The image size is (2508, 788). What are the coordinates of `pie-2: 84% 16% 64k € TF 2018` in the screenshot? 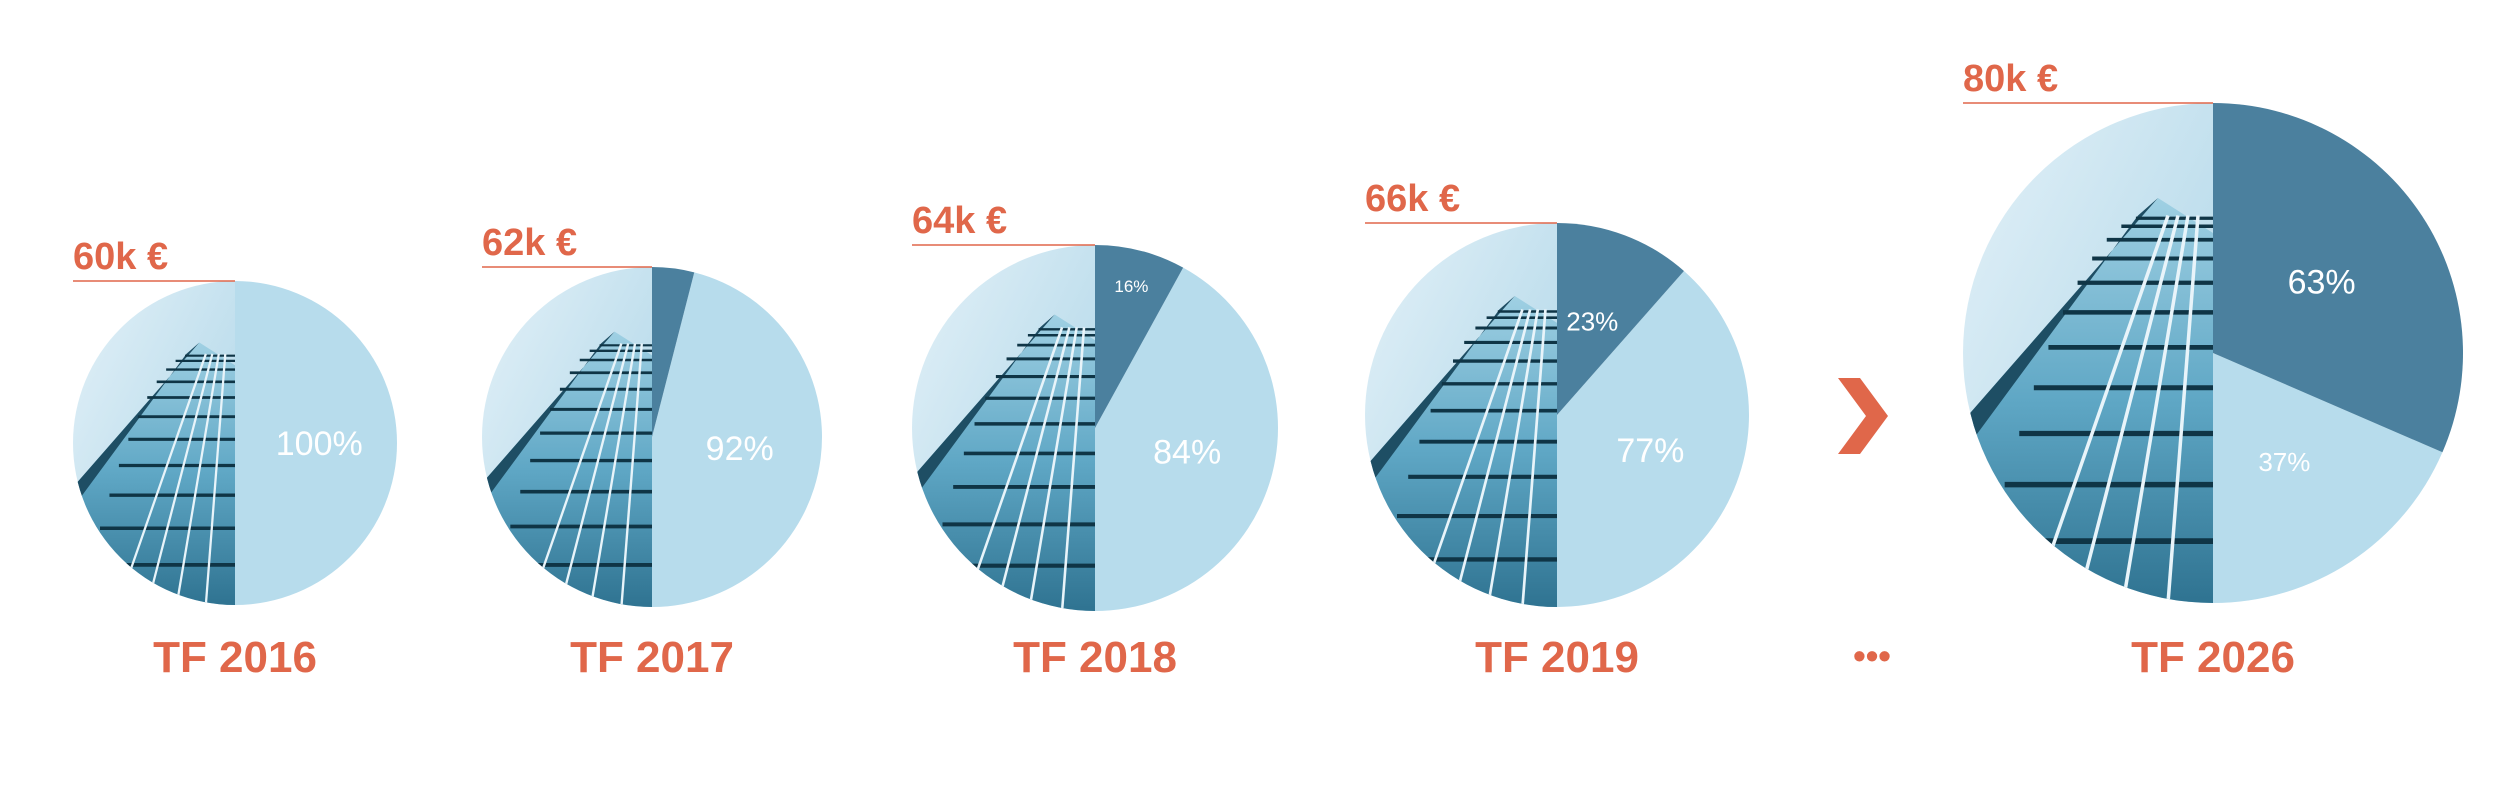 It's located at (1095, 441).